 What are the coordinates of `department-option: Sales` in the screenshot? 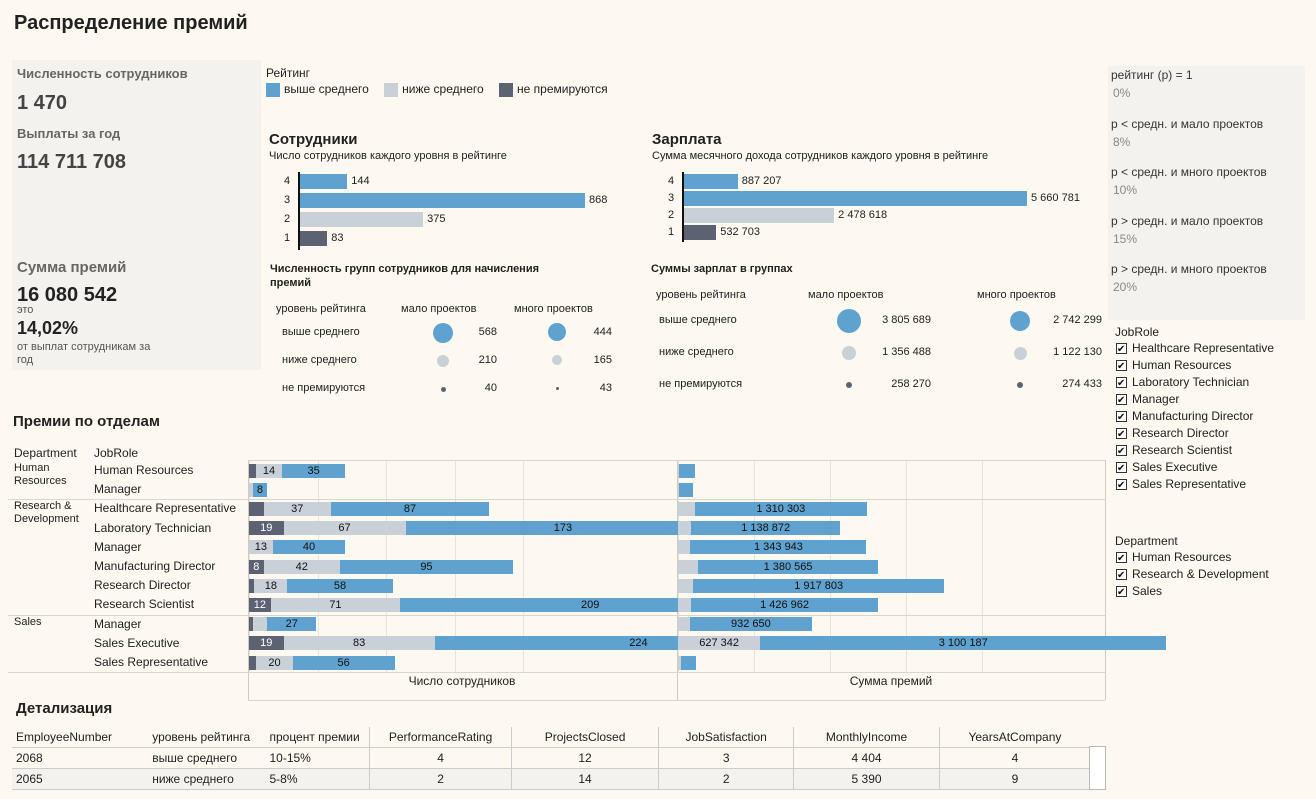 It's located at (1213, 592).